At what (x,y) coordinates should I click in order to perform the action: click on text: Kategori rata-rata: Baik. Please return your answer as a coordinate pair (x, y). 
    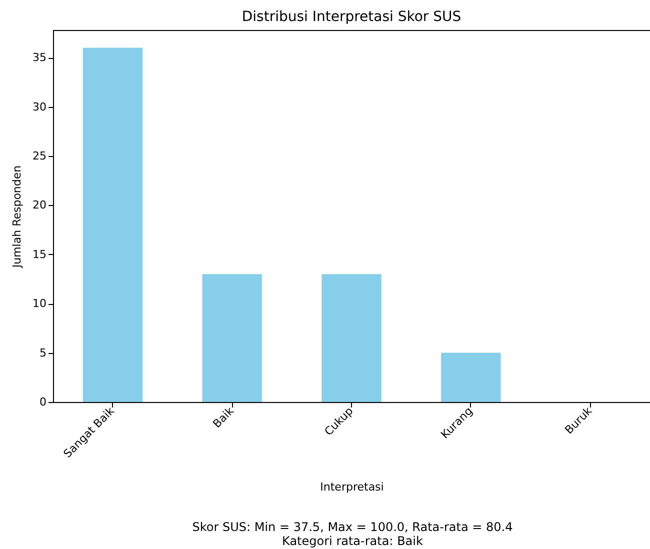
    Looking at the image, I should click on (352, 541).